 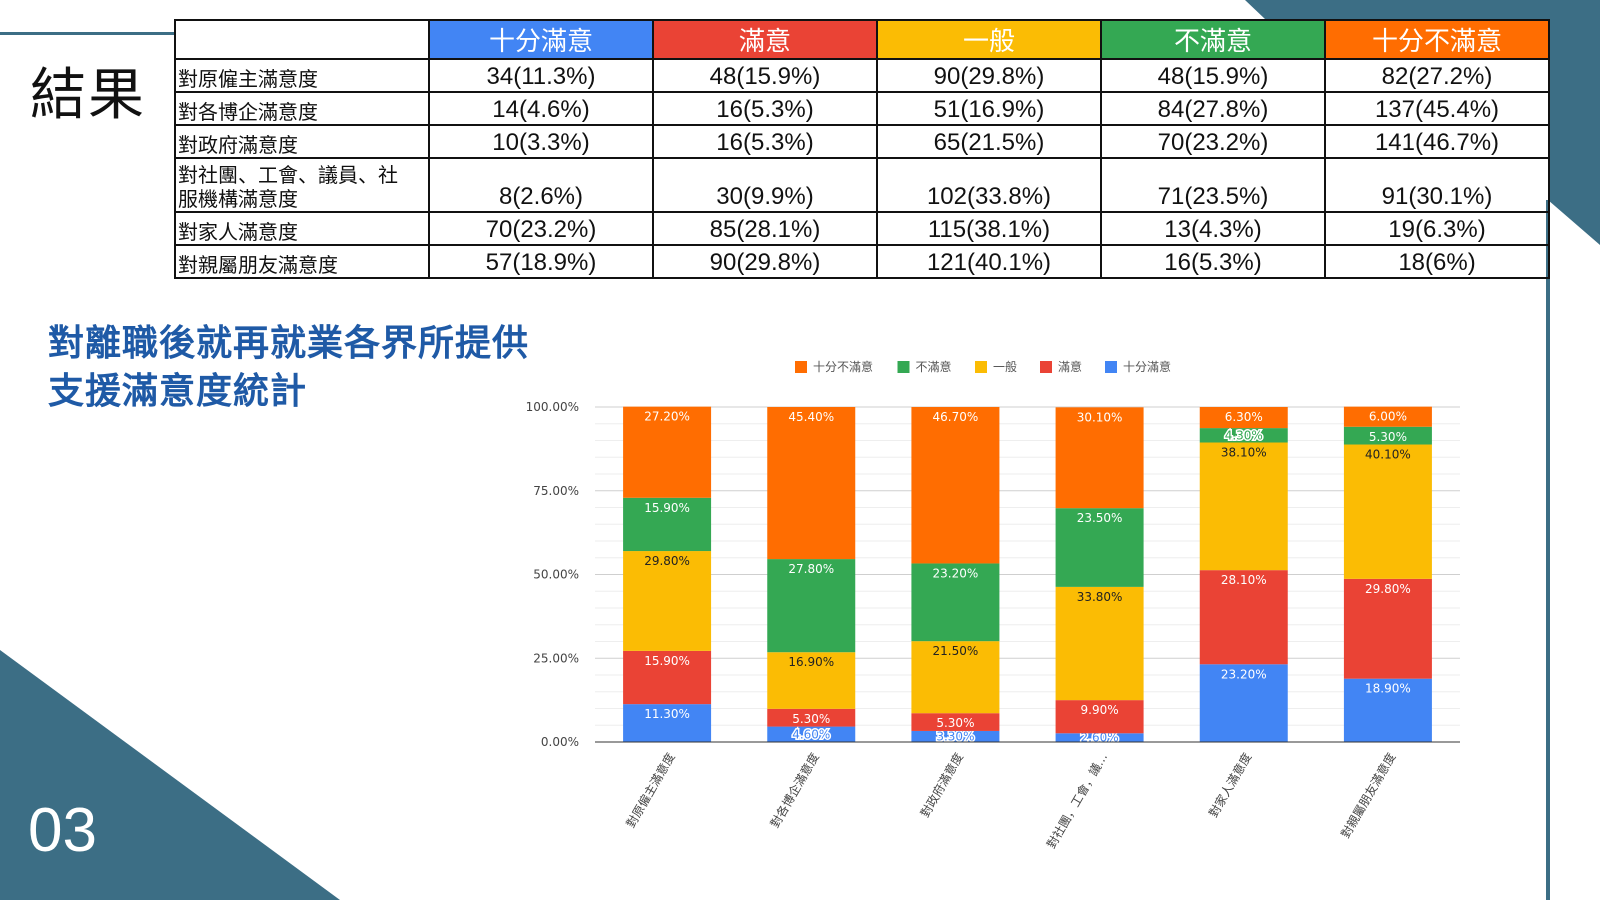 What do you see at coordinates (1100, 710) in the screenshot?
I see `data-label: 9.90%` at bounding box center [1100, 710].